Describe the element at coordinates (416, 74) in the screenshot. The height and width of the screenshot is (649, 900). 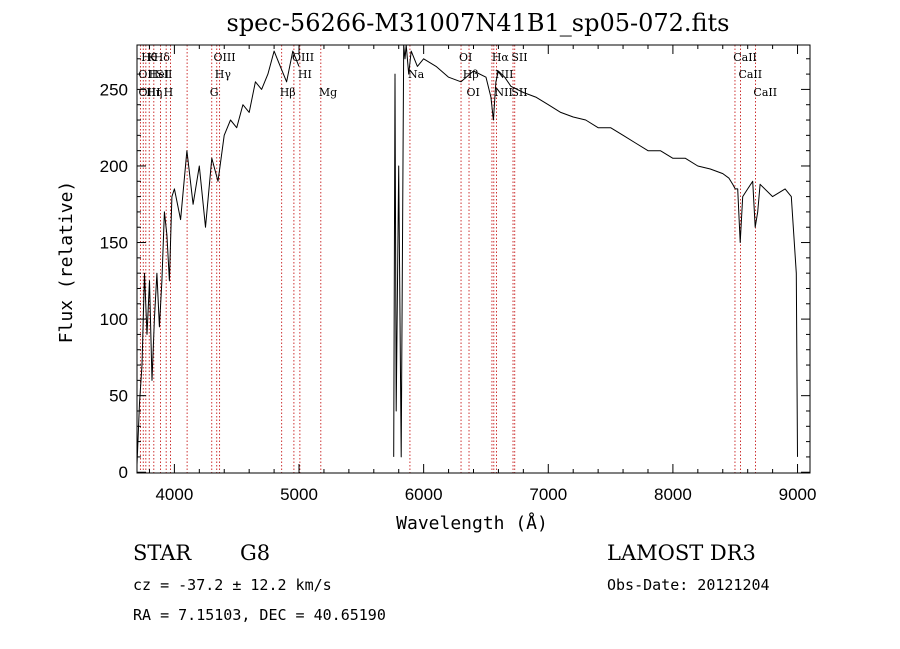
I see `line-label-23: Na` at that location.